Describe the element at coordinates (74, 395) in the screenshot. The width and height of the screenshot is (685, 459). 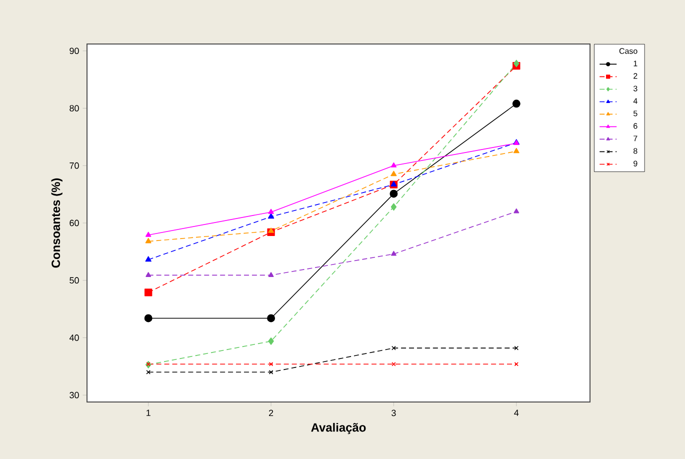
I see `y-tick-label: 30` at that location.